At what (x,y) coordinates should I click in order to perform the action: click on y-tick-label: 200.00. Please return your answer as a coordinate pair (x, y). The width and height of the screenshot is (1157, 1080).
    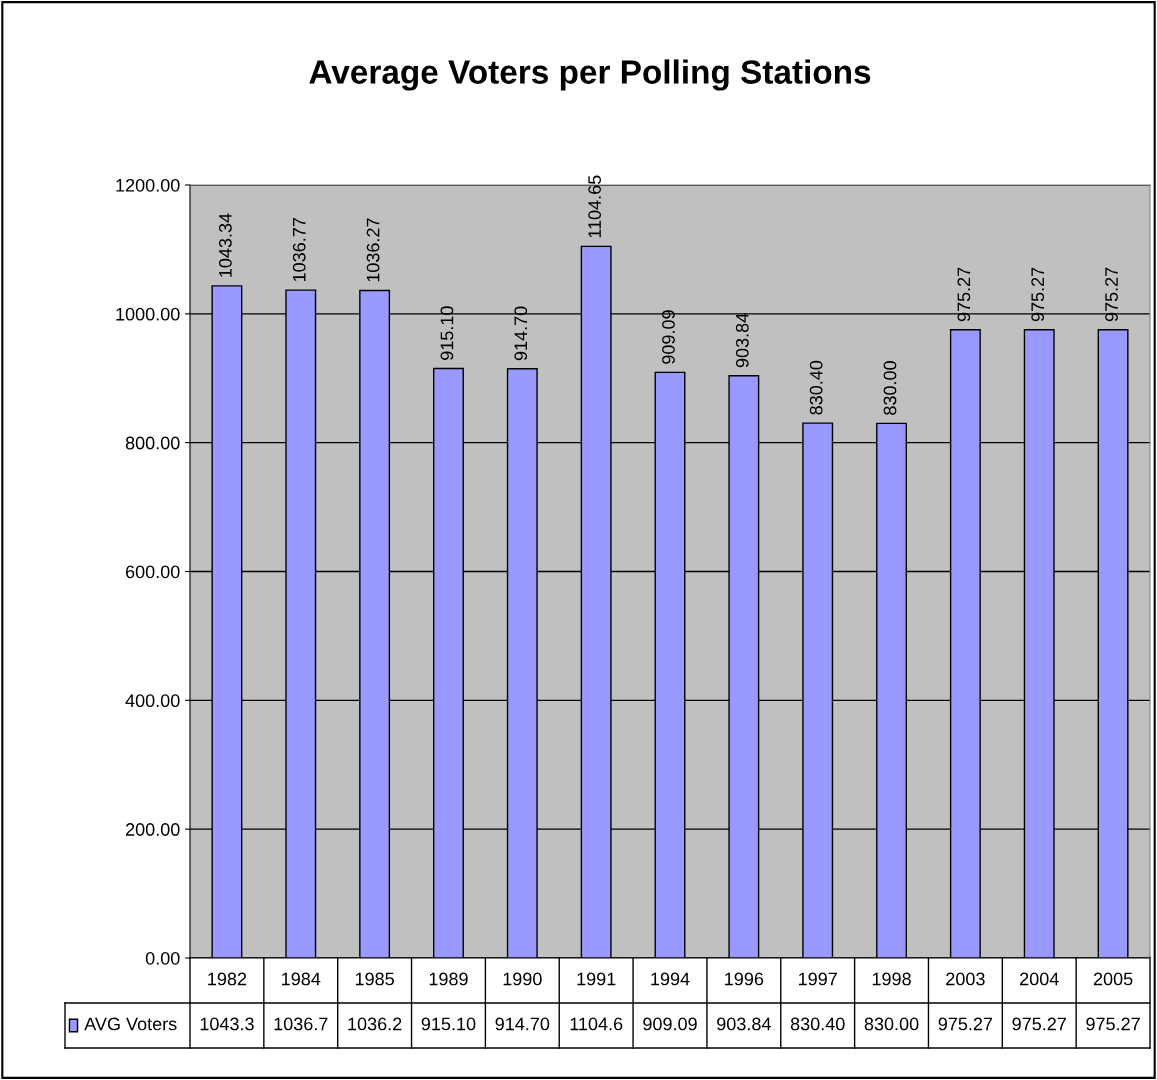
    Looking at the image, I should click on (152, 829).